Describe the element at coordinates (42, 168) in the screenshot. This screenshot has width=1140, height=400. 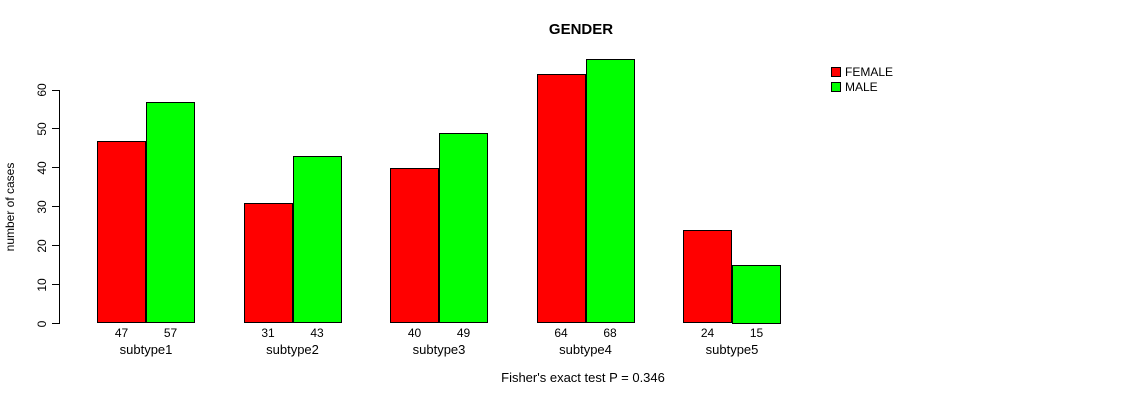
I see `y-tick-label: 40` at that location.